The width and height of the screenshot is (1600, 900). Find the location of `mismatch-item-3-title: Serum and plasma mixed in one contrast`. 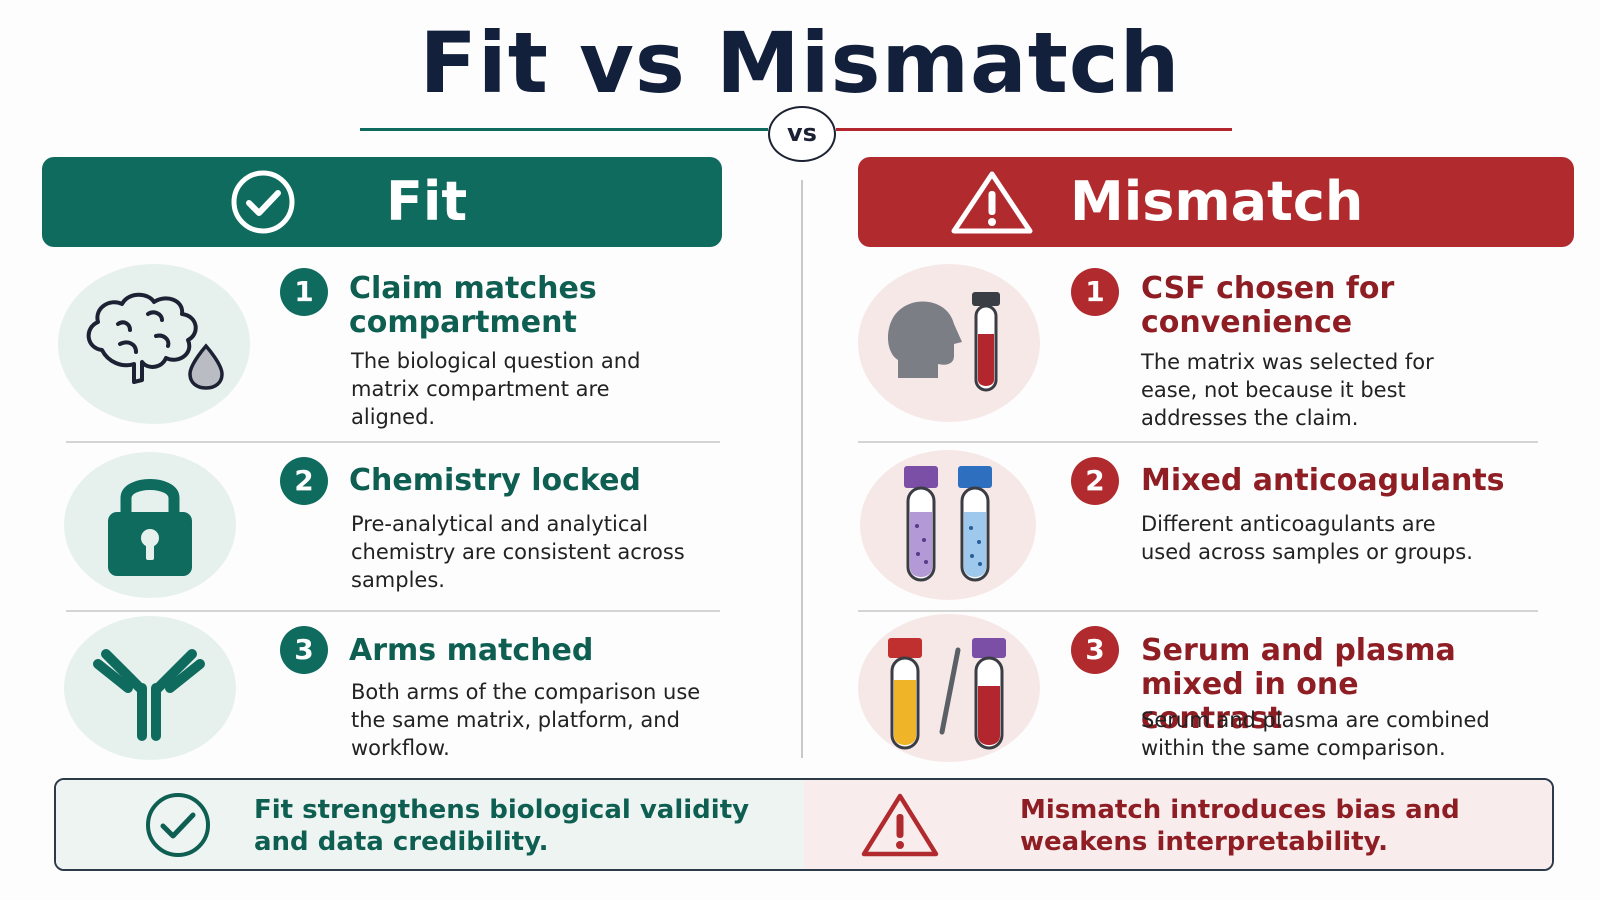

mismatch-item-3-title: Serum and plasma mixed in one contrast is located at coordinates (1298, 684).